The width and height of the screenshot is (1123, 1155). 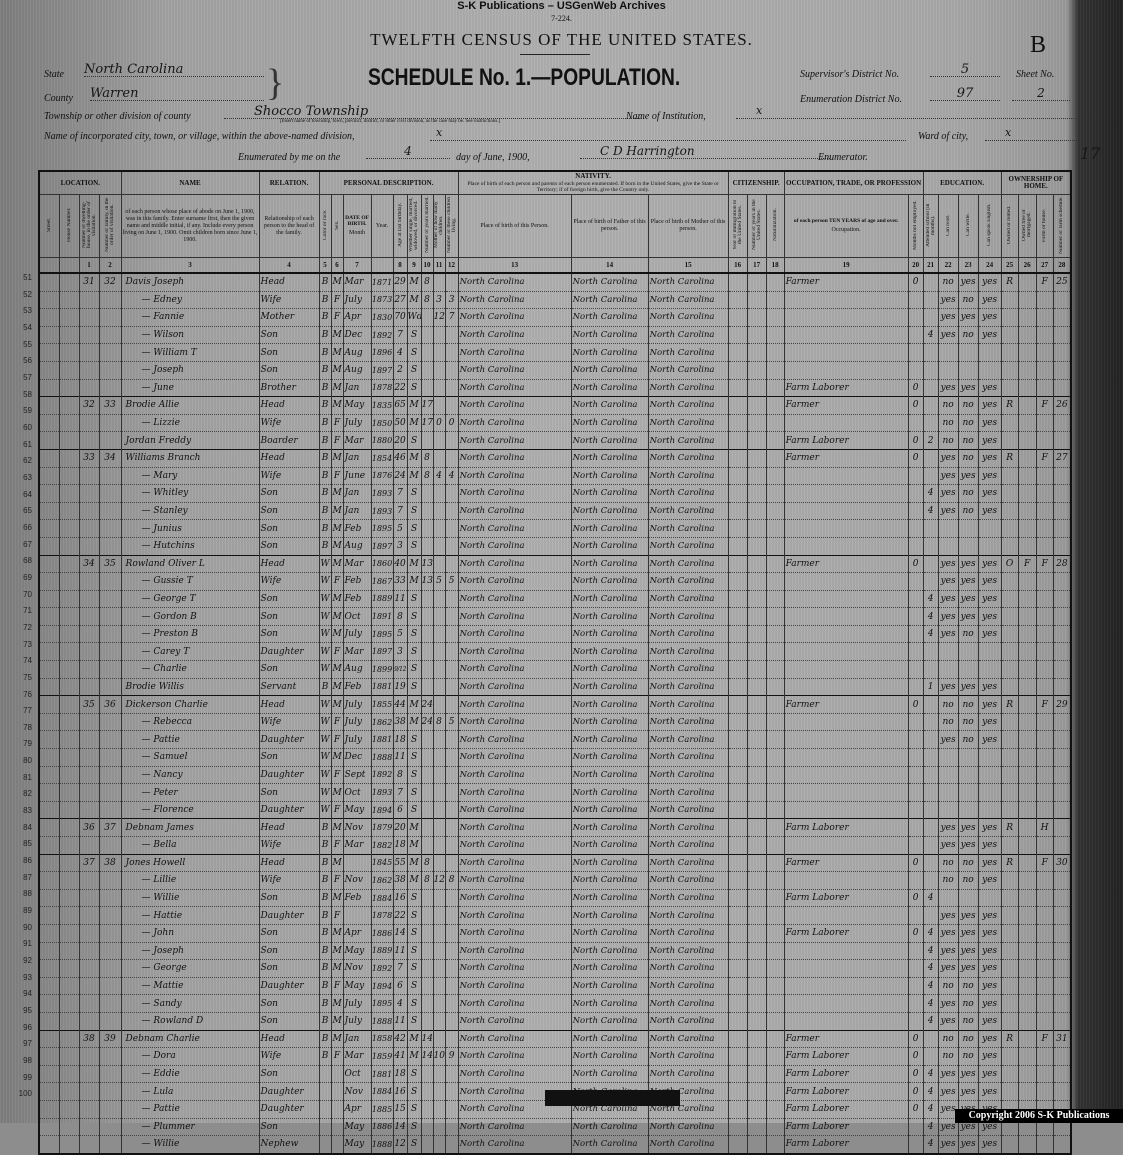 I want to click on cell-mother-birthplace: North Carolina, so click(x=688, y=968).